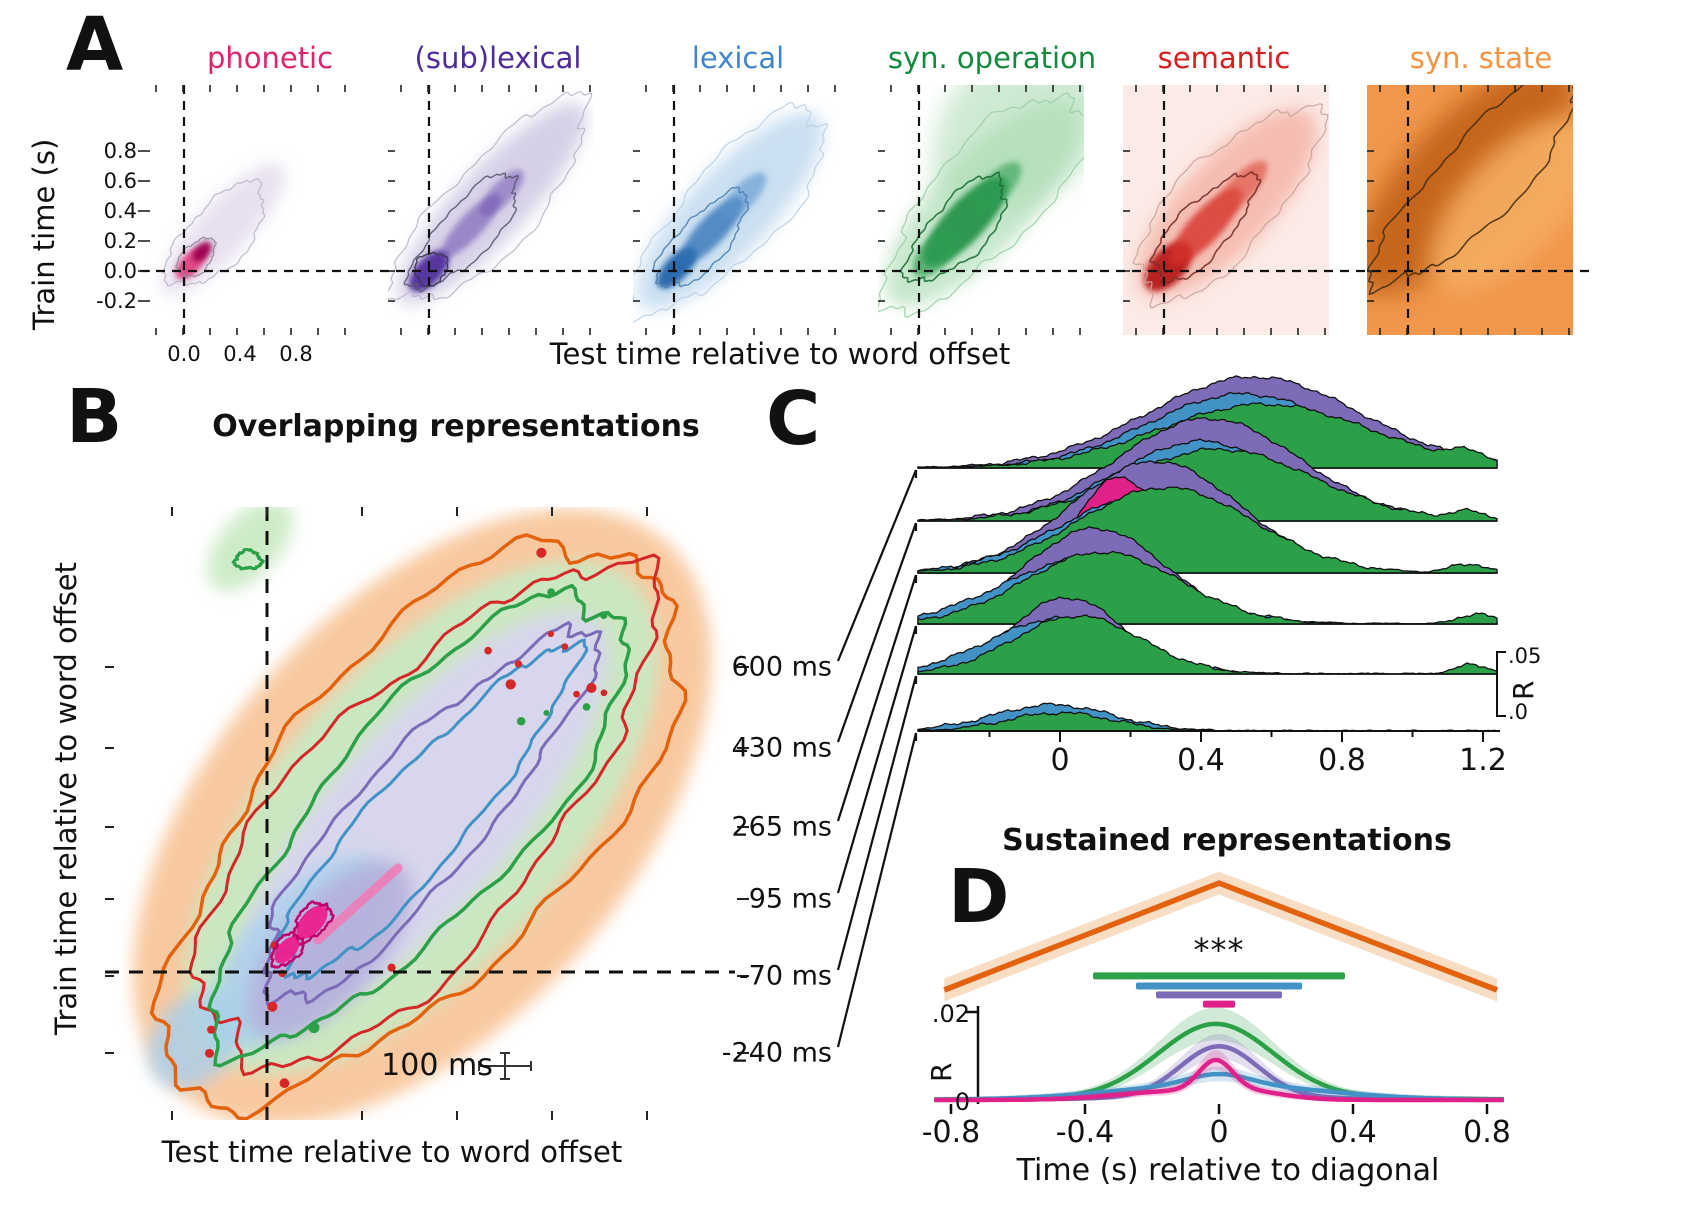  What do you see at coordinates (738, 58) in the screenshot?
I see `panel-a-title-lexical: lexical` at bounding box center [738, 58].